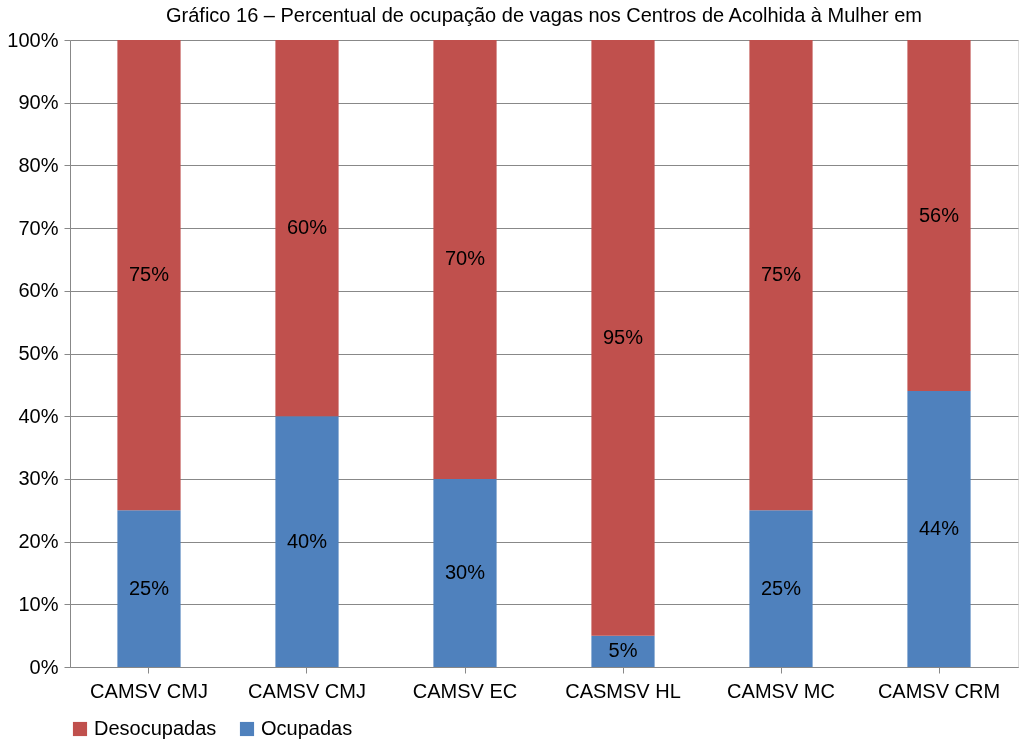  I want to click on y-tick-label: 30%, so click(38, 478).